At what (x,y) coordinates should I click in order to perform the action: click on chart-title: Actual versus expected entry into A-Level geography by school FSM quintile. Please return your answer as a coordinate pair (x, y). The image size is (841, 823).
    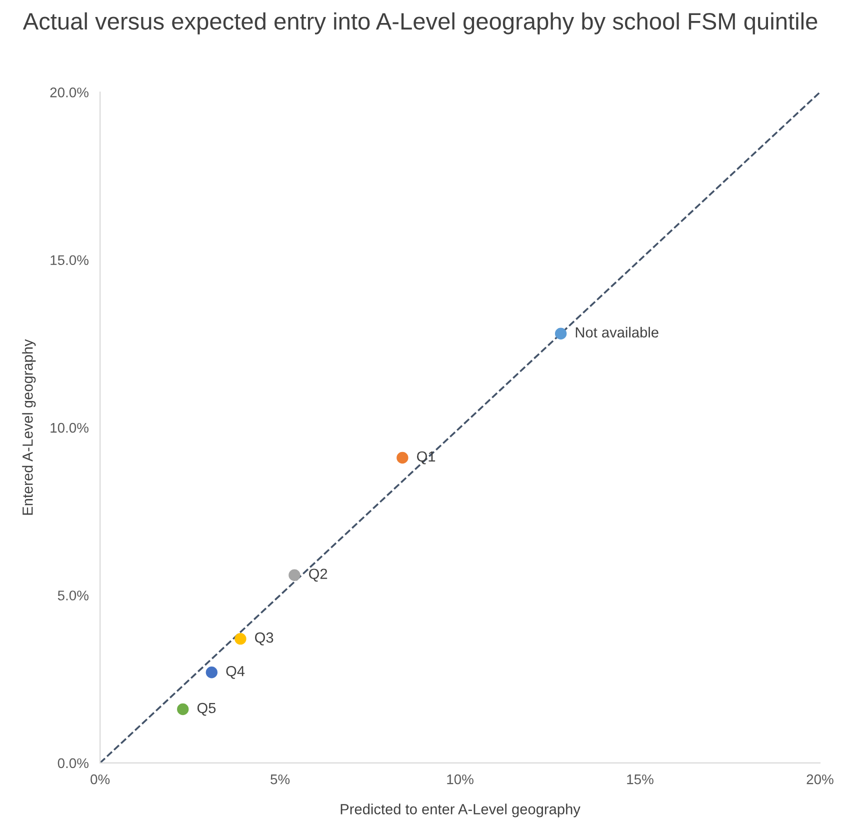
    Looking at the image, I should click on (420, 23).